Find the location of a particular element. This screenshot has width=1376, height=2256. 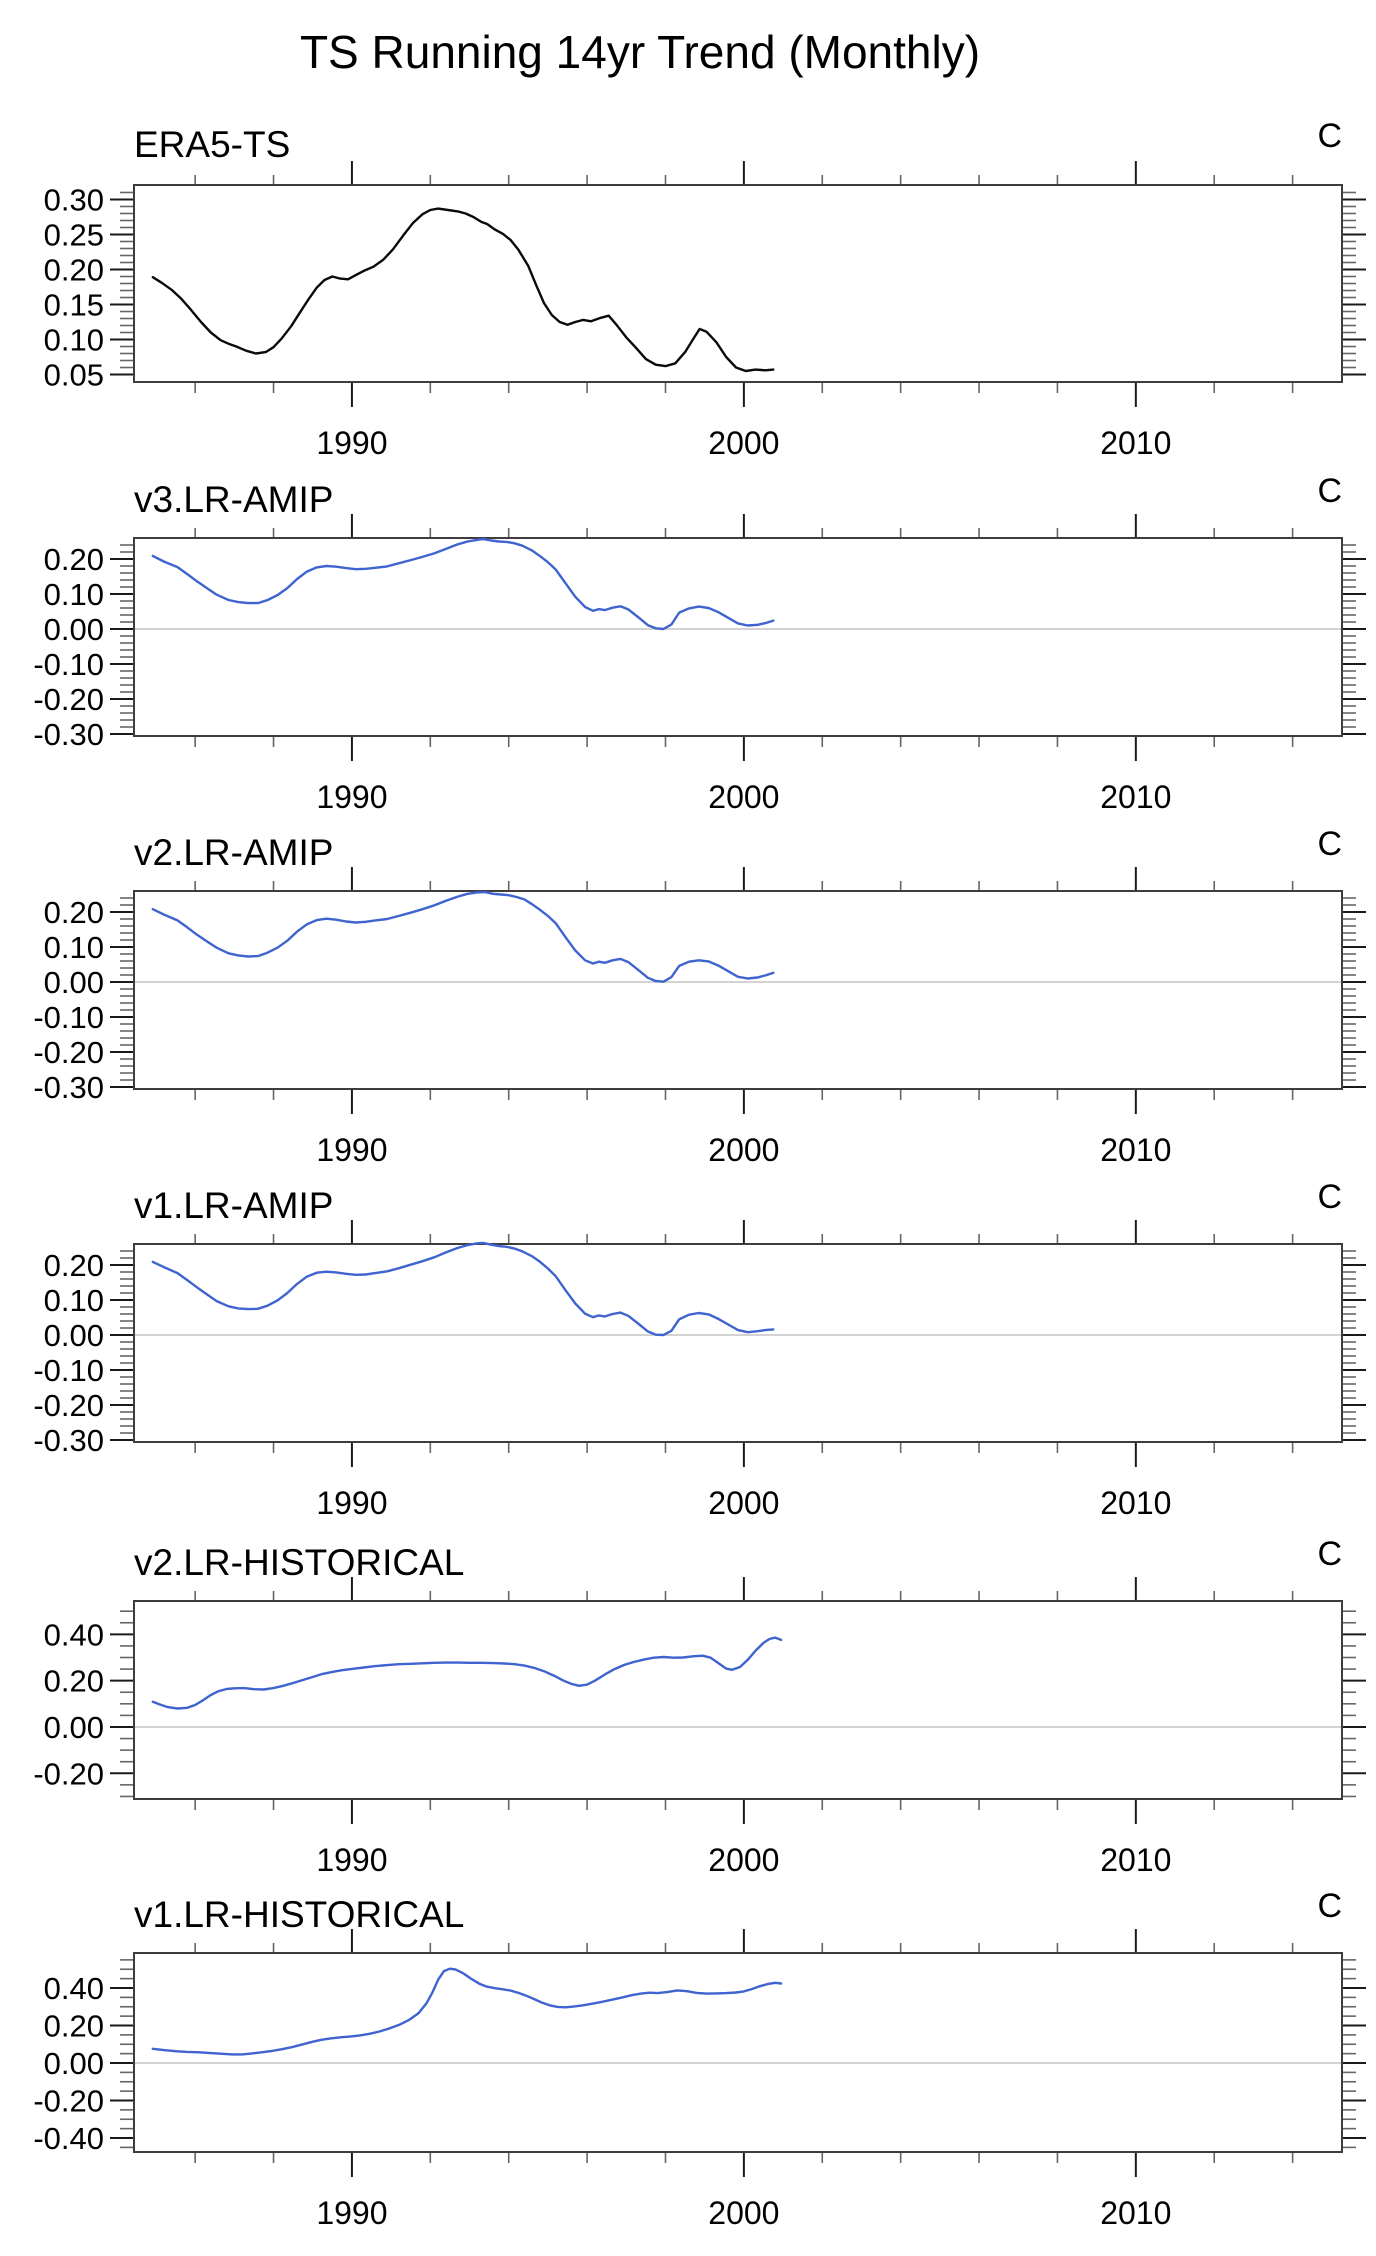

panel-title-v2lr-amip: v2.LR-AMIP is located at coordinates (234, 852).